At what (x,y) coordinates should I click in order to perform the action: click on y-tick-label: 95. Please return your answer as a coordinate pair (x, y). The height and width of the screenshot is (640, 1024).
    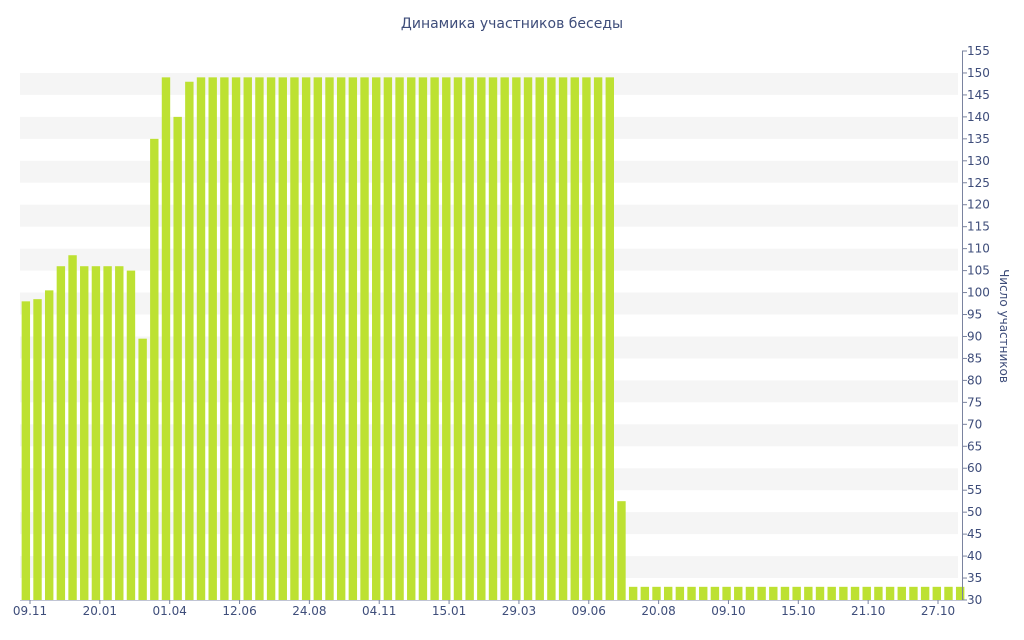
    Looking at the image, I should click on (974, 315).